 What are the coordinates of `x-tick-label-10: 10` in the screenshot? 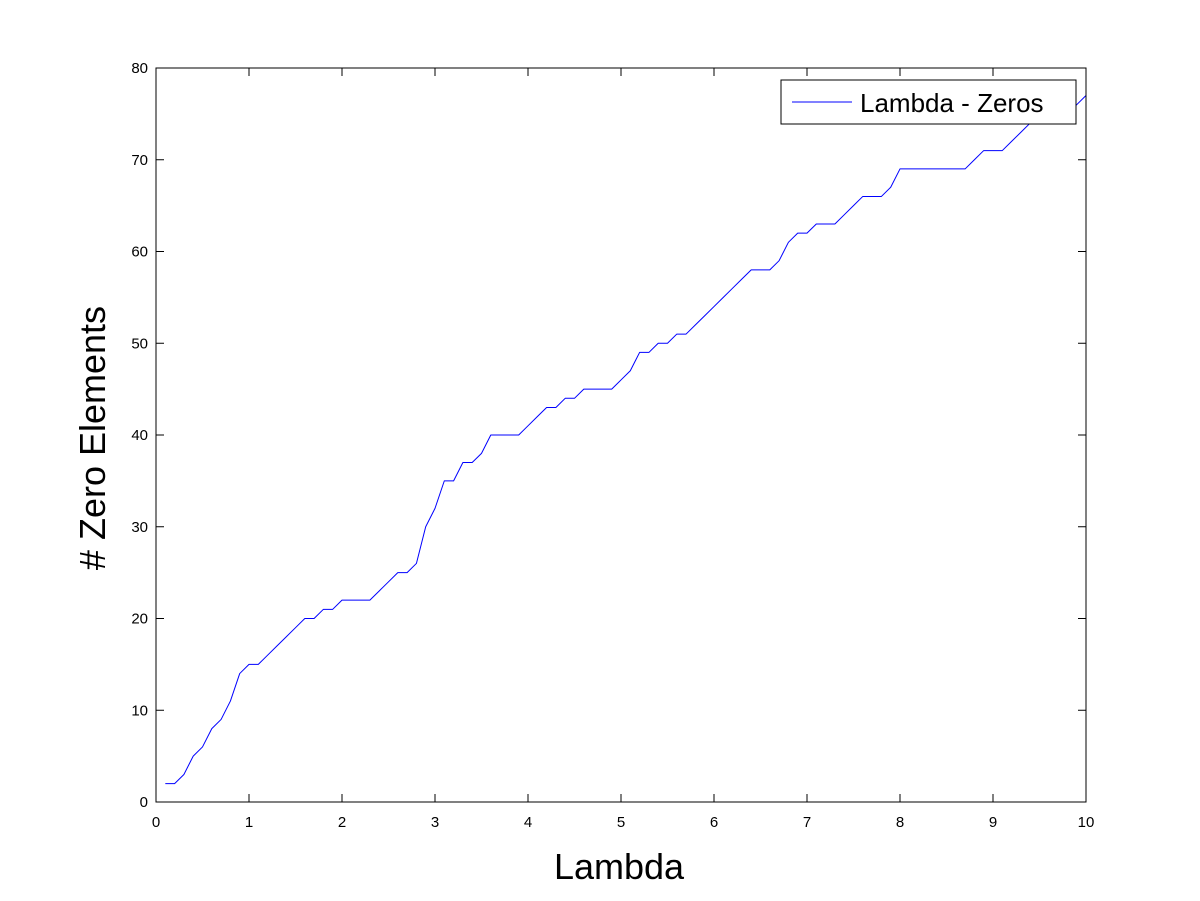 It's located at (1086, 822).